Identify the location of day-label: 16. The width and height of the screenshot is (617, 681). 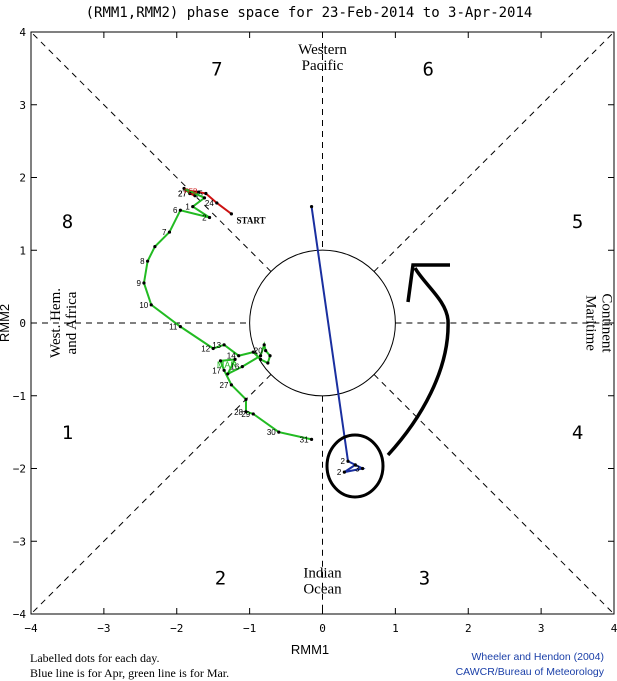
(234, 367).